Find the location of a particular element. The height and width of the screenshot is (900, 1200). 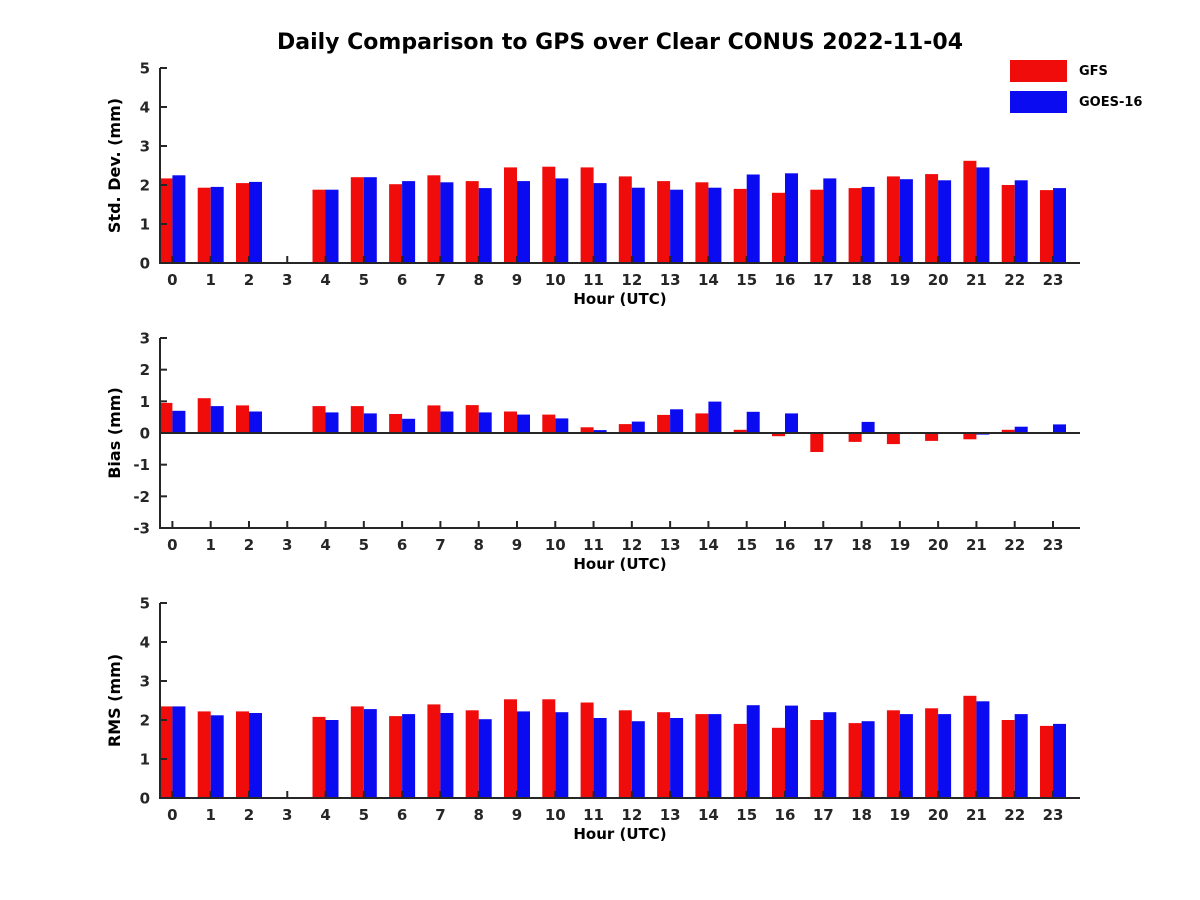

y-tick-label: 3 is located at coordinates (145, 147).